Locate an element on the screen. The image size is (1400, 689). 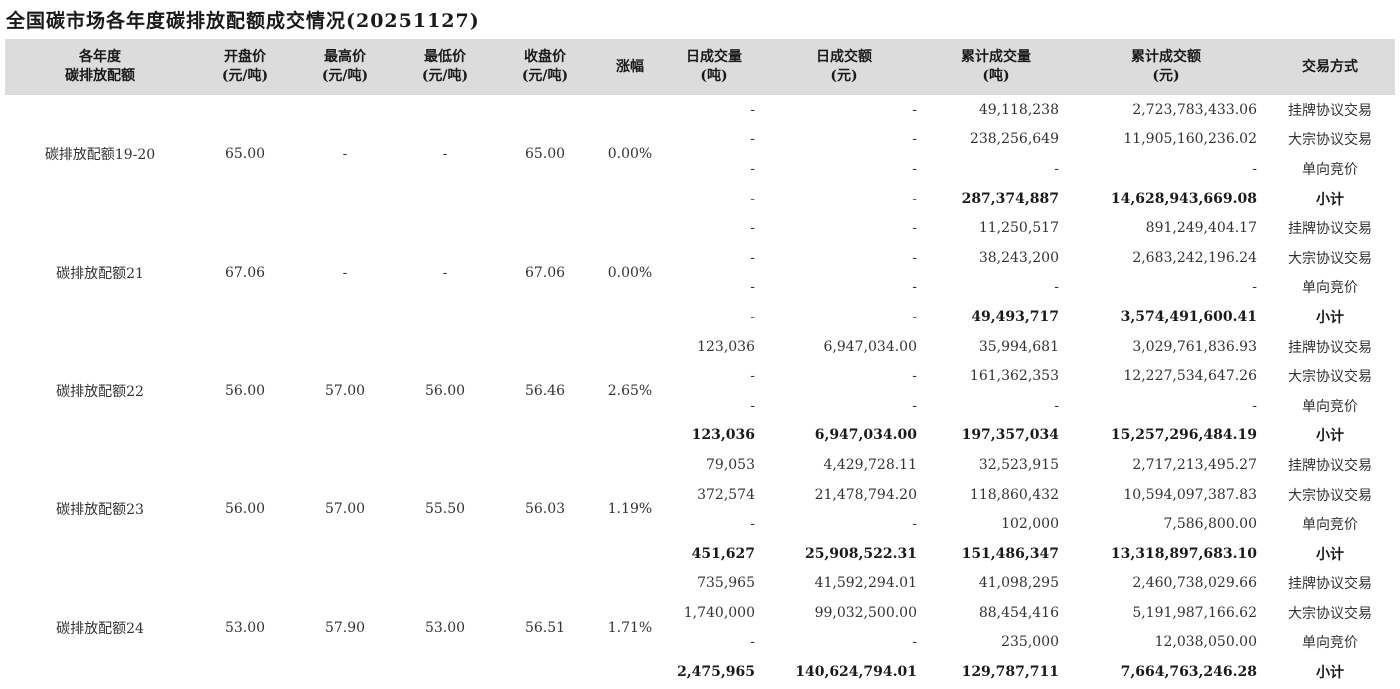
change-cell: 0.00% is located at coordinates (630, 154).